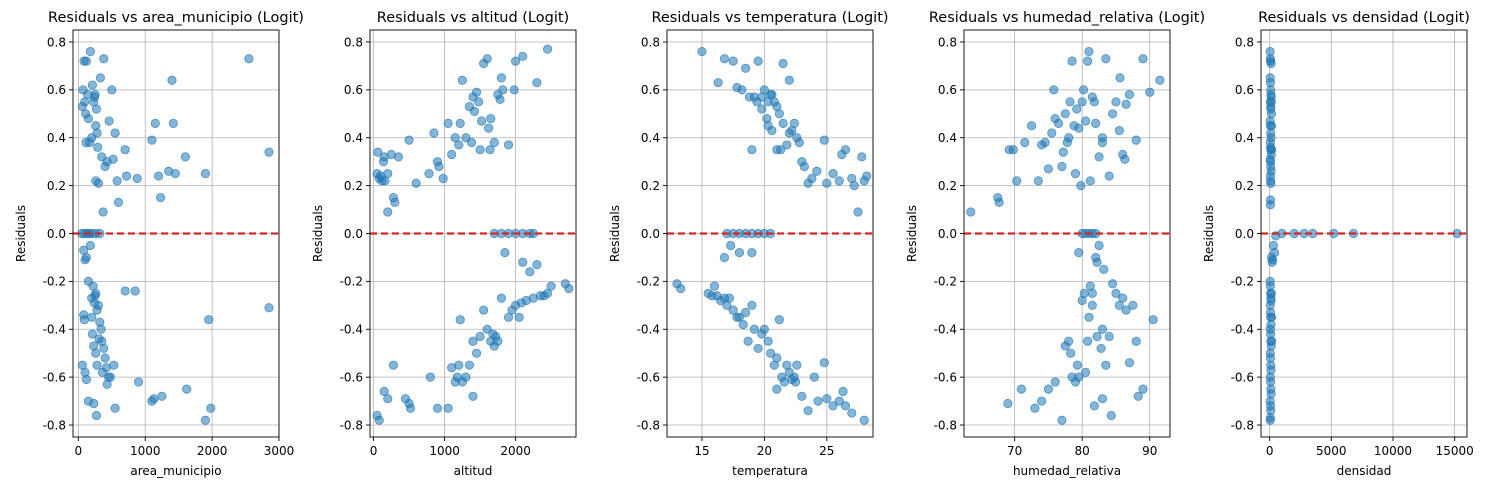  Describe the element at coordinates (318, 233) in the screenshot. I see `y-axis-label: Residuals` at that location.